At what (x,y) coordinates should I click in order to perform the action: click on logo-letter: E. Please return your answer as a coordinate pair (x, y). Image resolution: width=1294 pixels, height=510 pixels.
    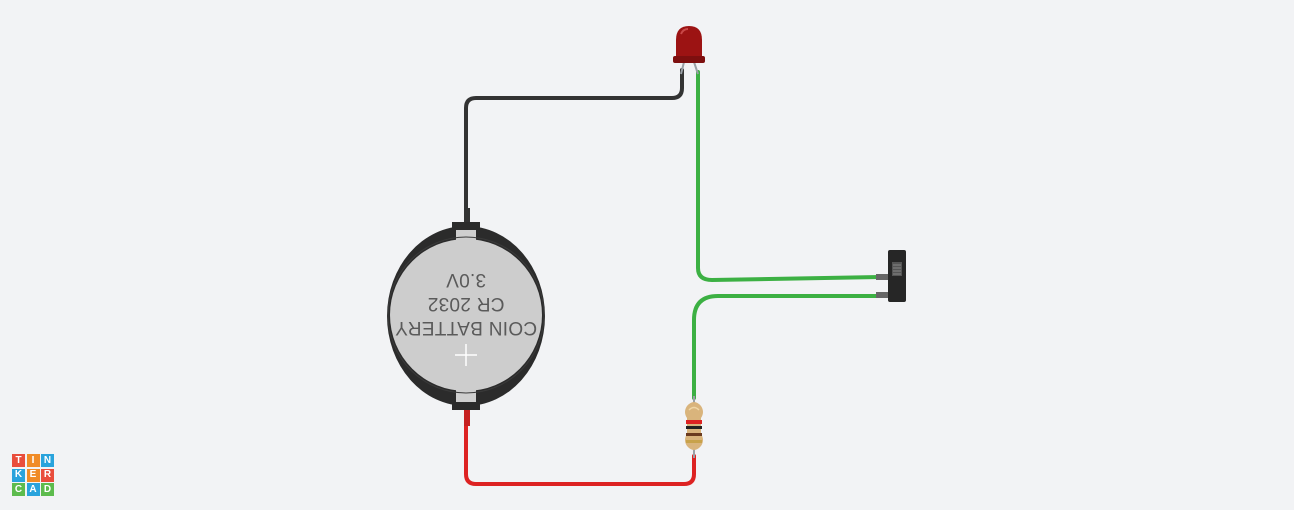
    Looking at the image, I should click on (33, 475).